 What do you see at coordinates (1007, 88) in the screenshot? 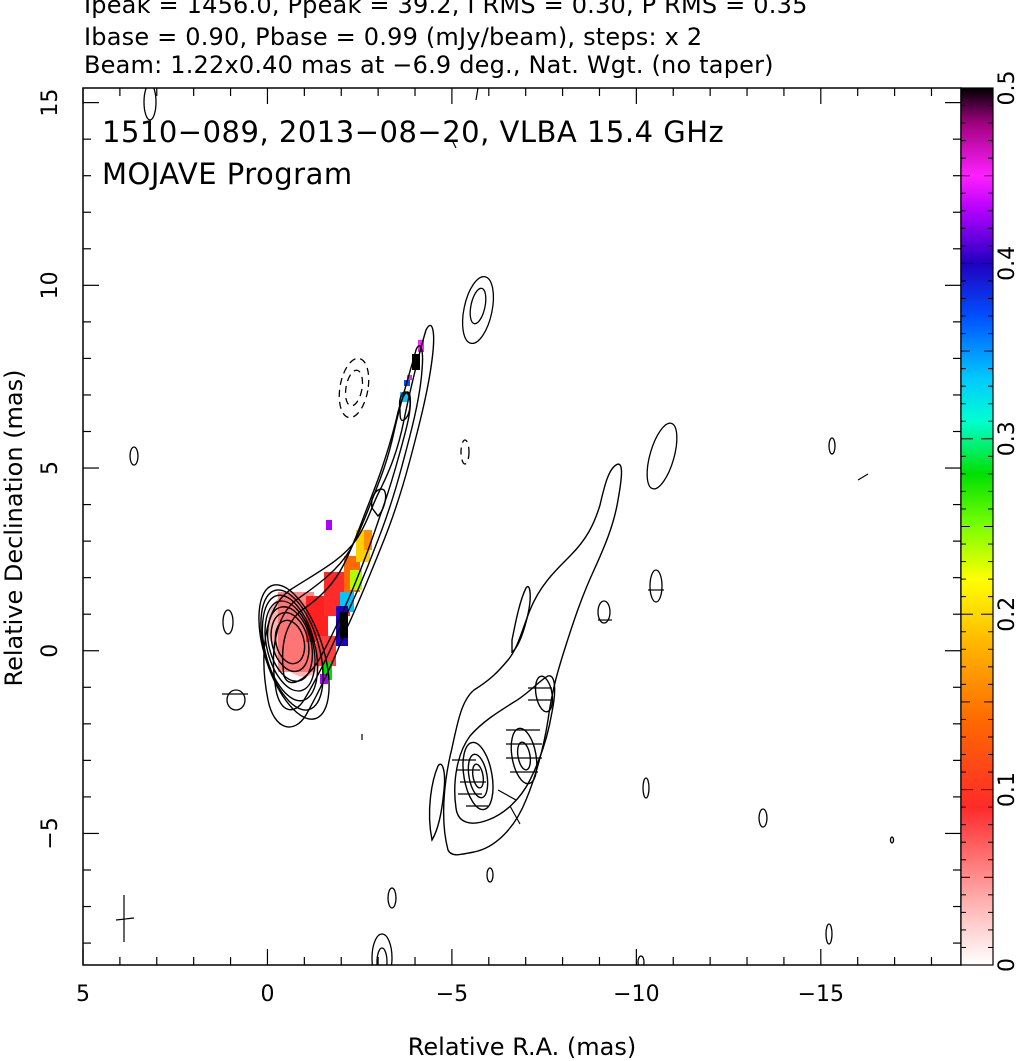
I see `colorbar-tick-label: 0.5` at bounding box center [1007, 88].